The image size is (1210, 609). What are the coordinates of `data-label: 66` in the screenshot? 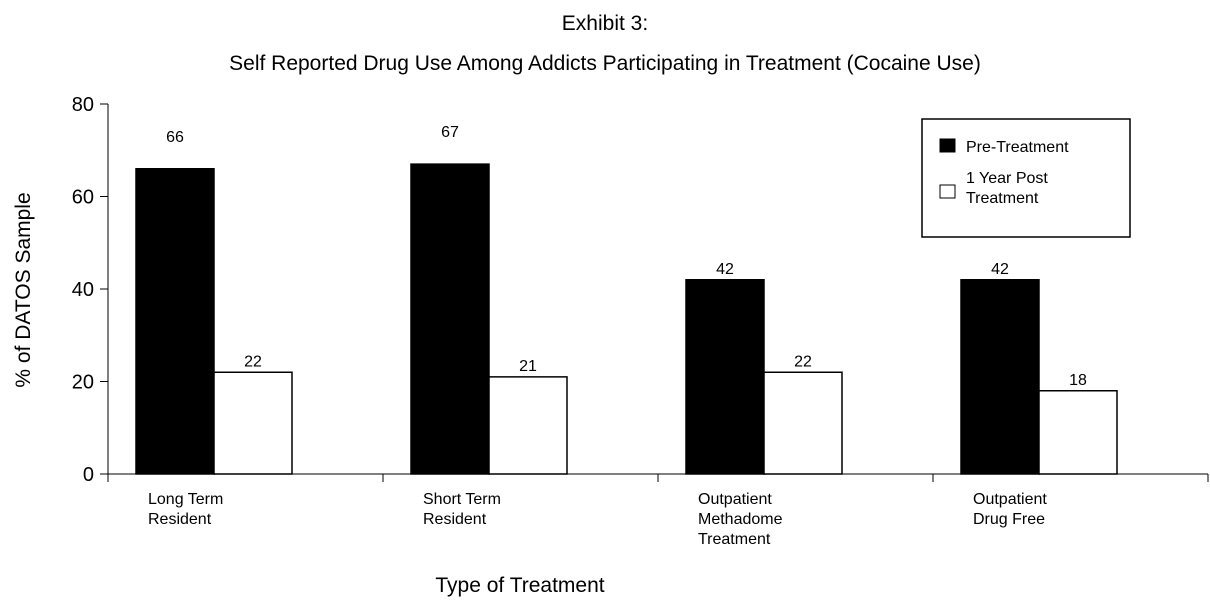 It's located at (175, 137).